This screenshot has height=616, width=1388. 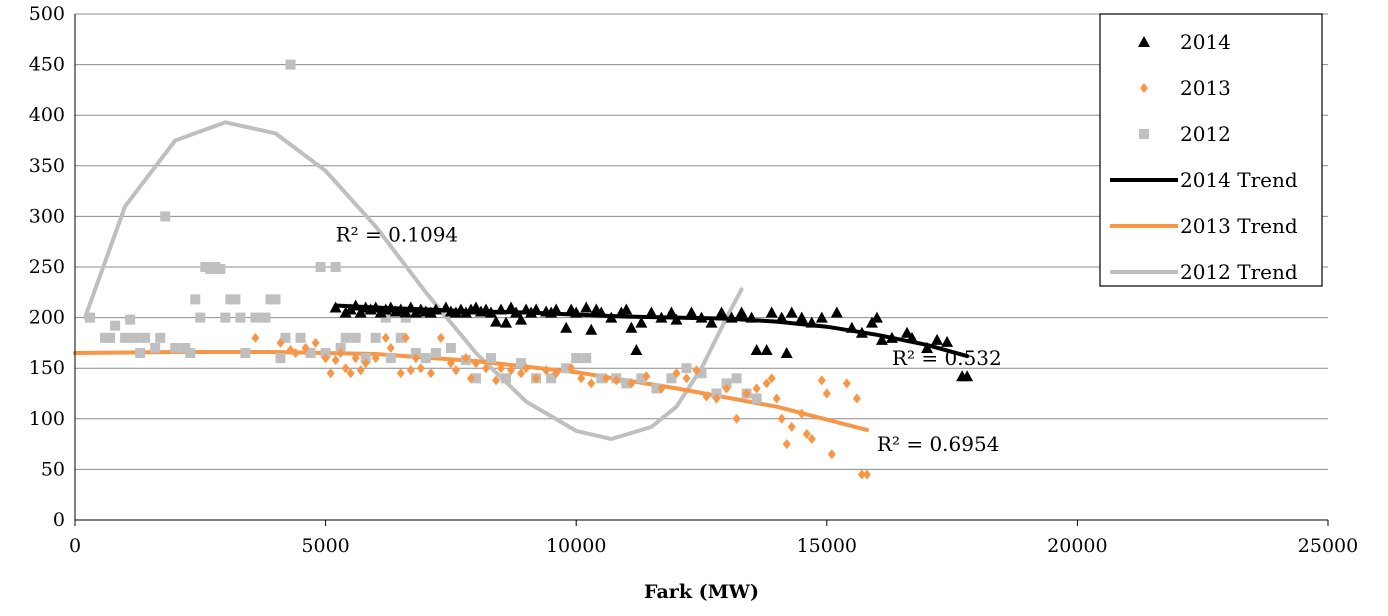 I want to click on y-tick-label: 350, so click(x=47, y=166).